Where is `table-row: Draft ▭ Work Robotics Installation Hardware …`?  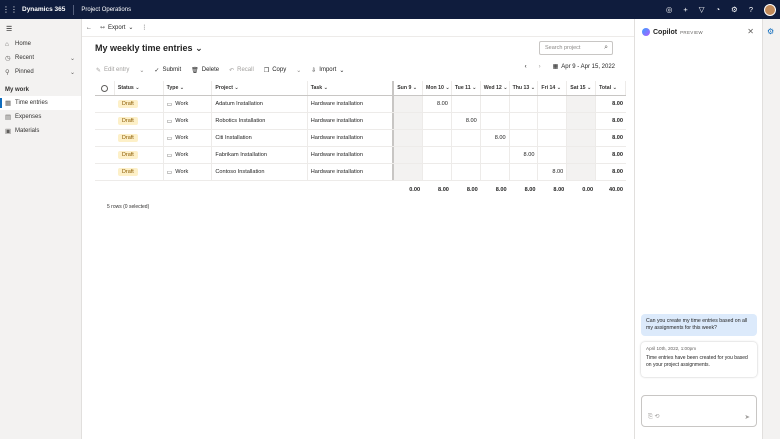
table-row: Draft ▭ Work Robotics Installation Hardware … is located at coordinates (360, 121).